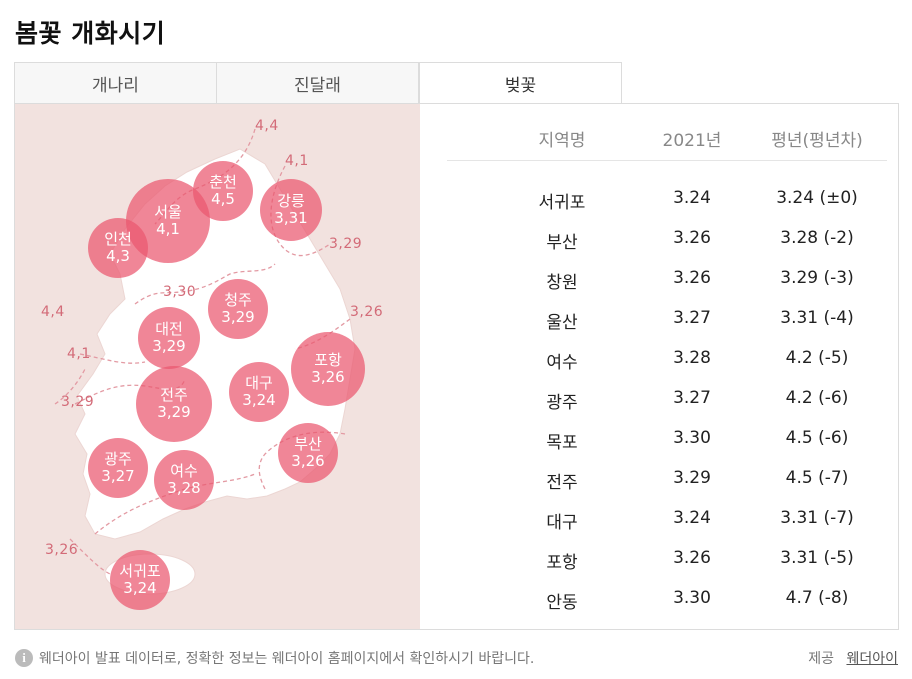  Describe the element at coordinates (328, 359) in the screenshot. I see `city-name: 포항` at that location.